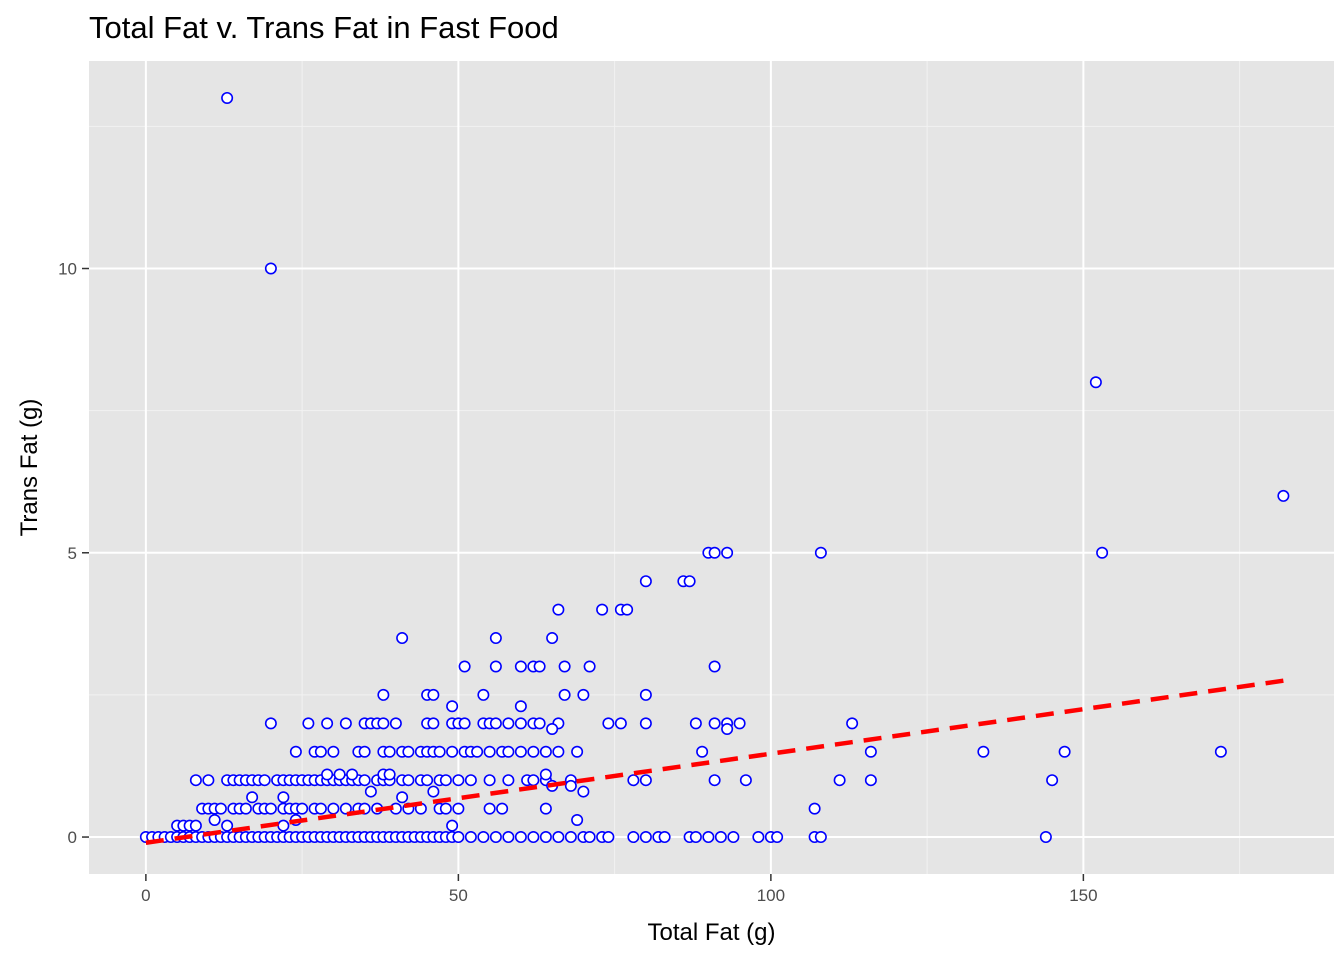 This screenshot has height=960, width=1344. What do you see at coordinates (324, 27) in the screenshot?
I see `chart-title: Total Fat v. Trans Fat in Fast Food` at bounding box center [324, 27].